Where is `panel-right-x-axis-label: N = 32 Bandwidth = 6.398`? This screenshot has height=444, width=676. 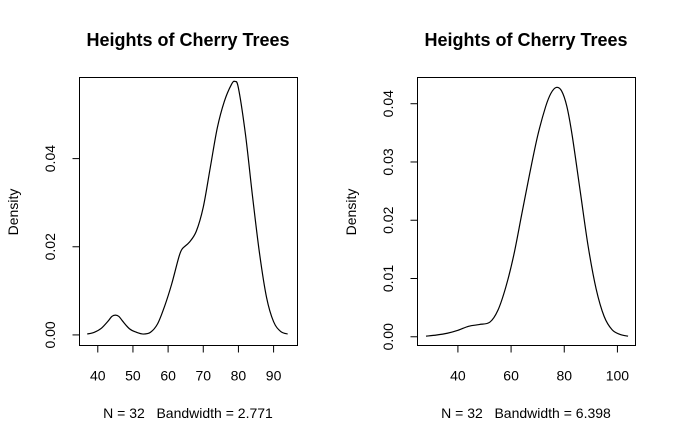 panel-right-x-axis-label: N = 32 Bandwidth = 6.398 is located at coordinates (526, 413).